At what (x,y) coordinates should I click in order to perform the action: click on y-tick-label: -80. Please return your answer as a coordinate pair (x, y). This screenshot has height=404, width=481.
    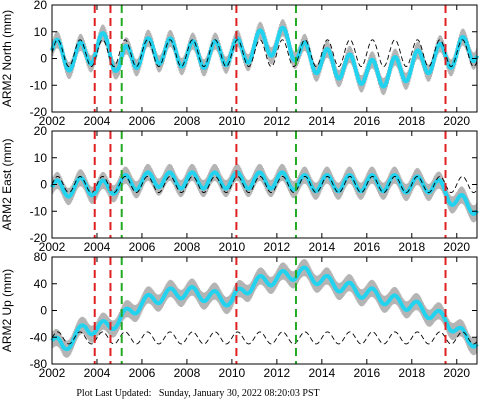
    Looking at the image, I should click on (39, 364).